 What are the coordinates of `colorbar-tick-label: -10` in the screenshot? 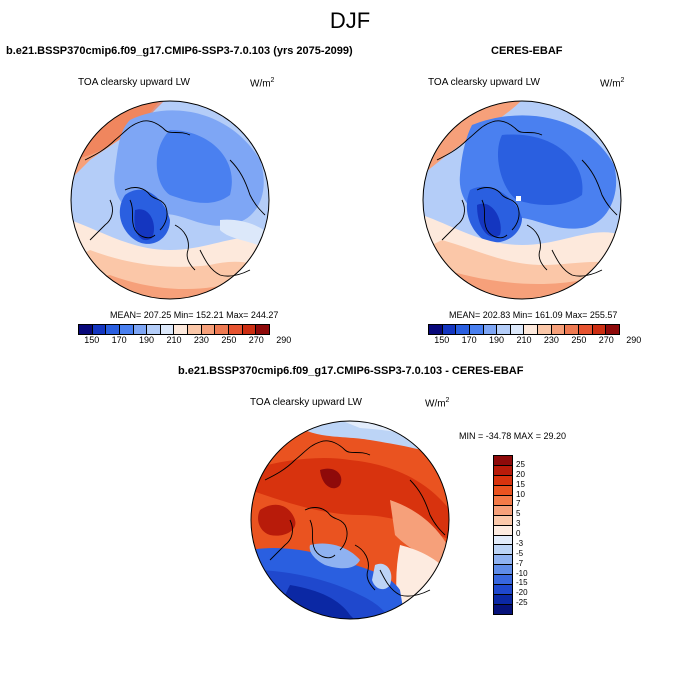 It's located at (522, 573).